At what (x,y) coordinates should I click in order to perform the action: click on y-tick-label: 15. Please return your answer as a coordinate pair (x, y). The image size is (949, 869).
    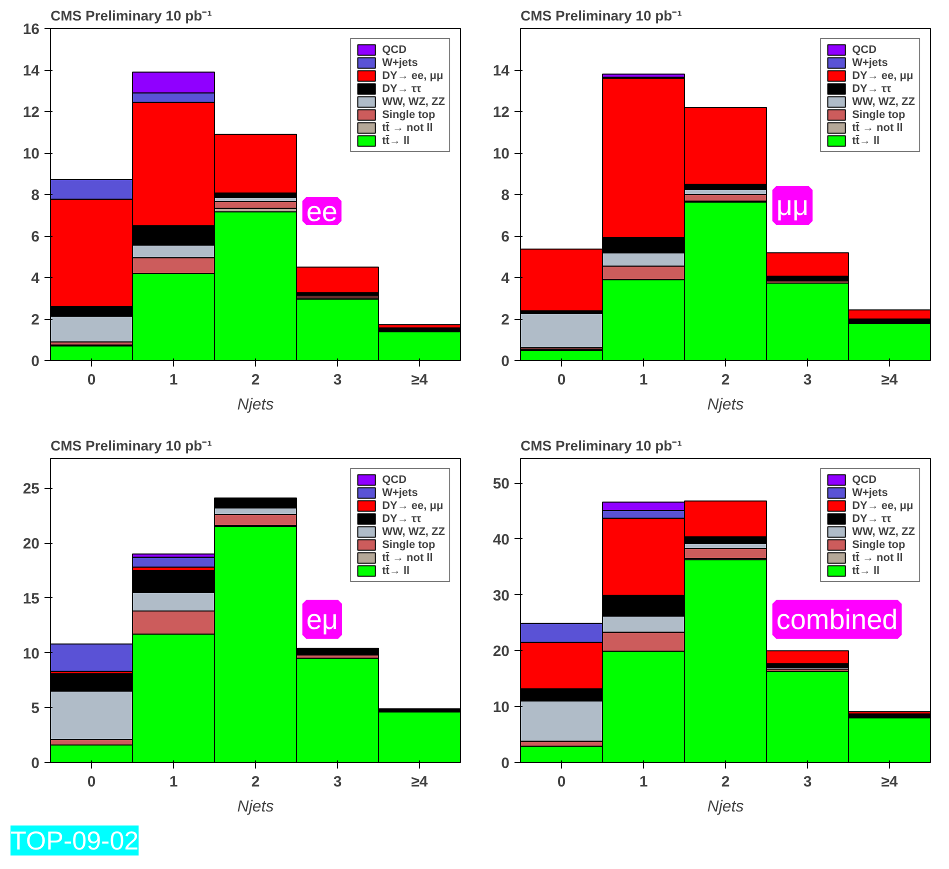
    Looking at the image, I should click on (31, 599).